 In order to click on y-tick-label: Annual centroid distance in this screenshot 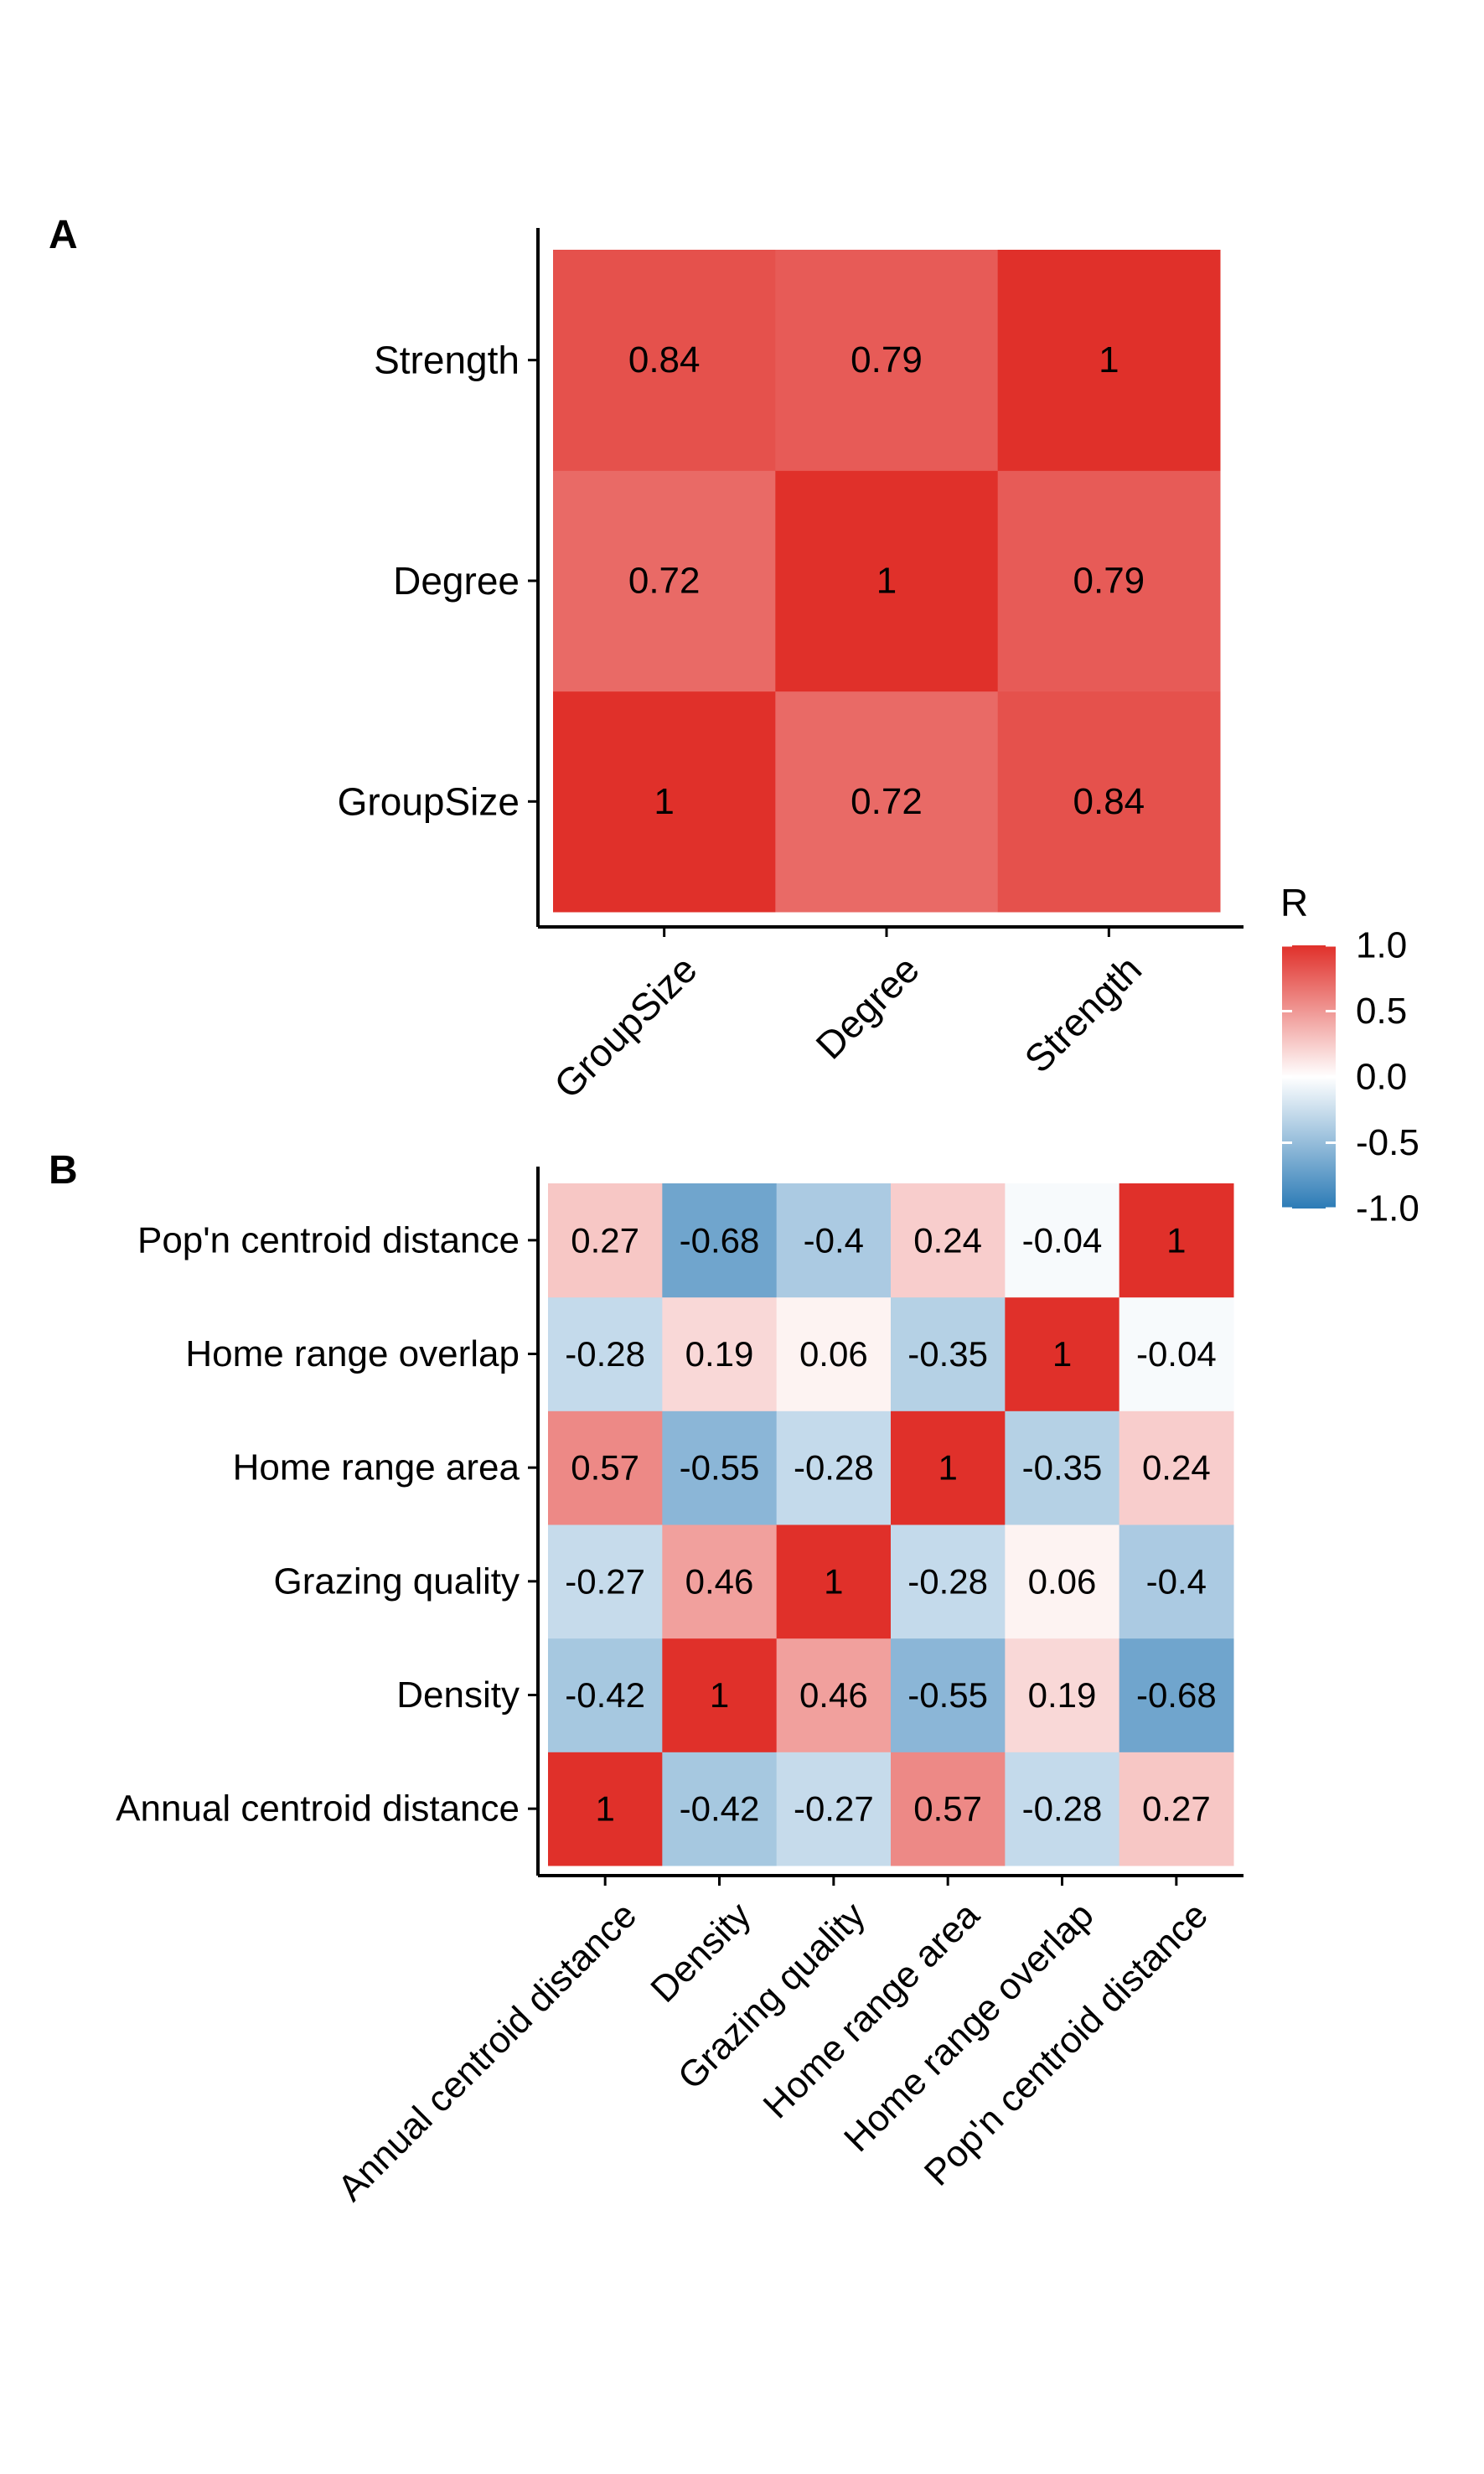, I will do `click(318, 1809)`.